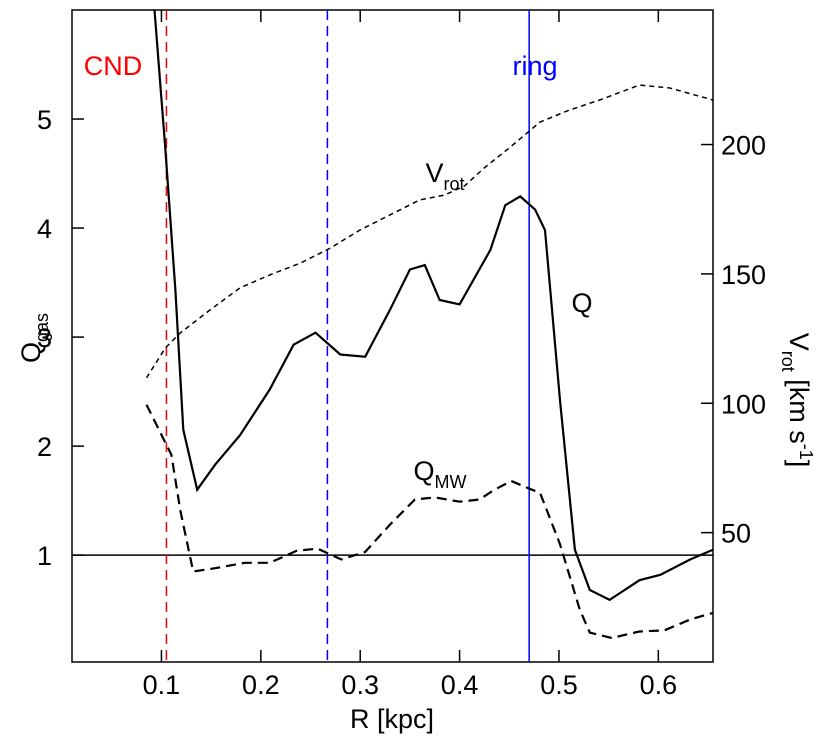  I want to click on x-tick-label: 0.6, so click(659, 685).